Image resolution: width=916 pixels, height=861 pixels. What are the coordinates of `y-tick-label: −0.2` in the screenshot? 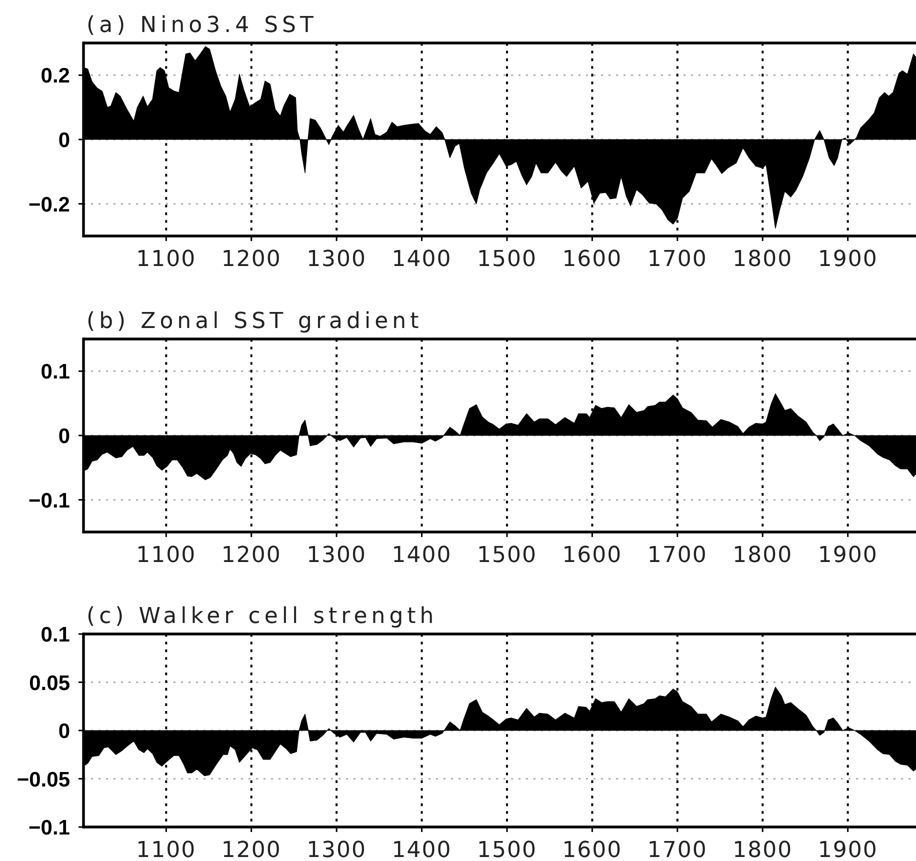 It's located at (49, 204).